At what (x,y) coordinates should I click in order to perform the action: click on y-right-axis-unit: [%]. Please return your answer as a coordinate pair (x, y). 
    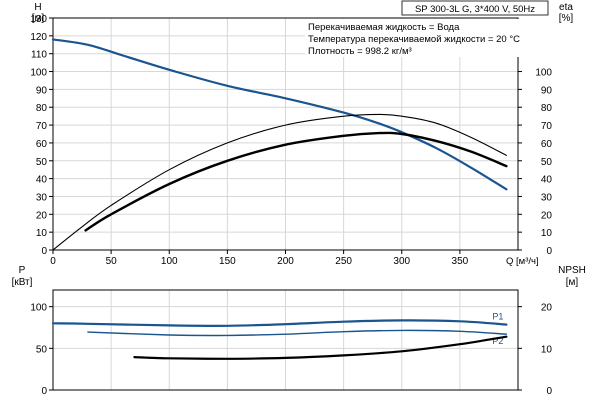
    Looking at the image, I should click on (566, 18).